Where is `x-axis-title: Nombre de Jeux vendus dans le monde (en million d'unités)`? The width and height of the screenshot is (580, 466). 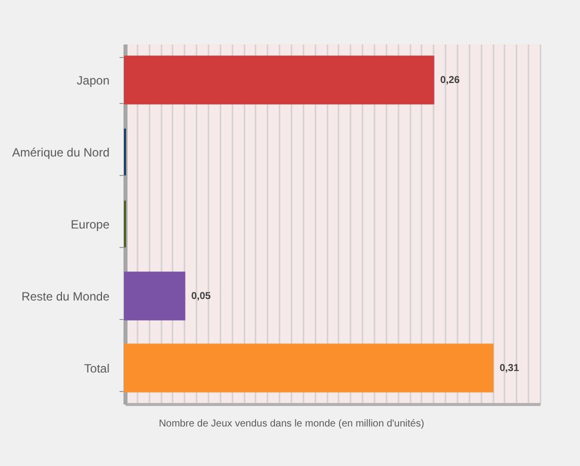
x-axis-title: Nombre de Jeux vendus dans le monde (en million d'unités) is located at coordinates (291, 424).